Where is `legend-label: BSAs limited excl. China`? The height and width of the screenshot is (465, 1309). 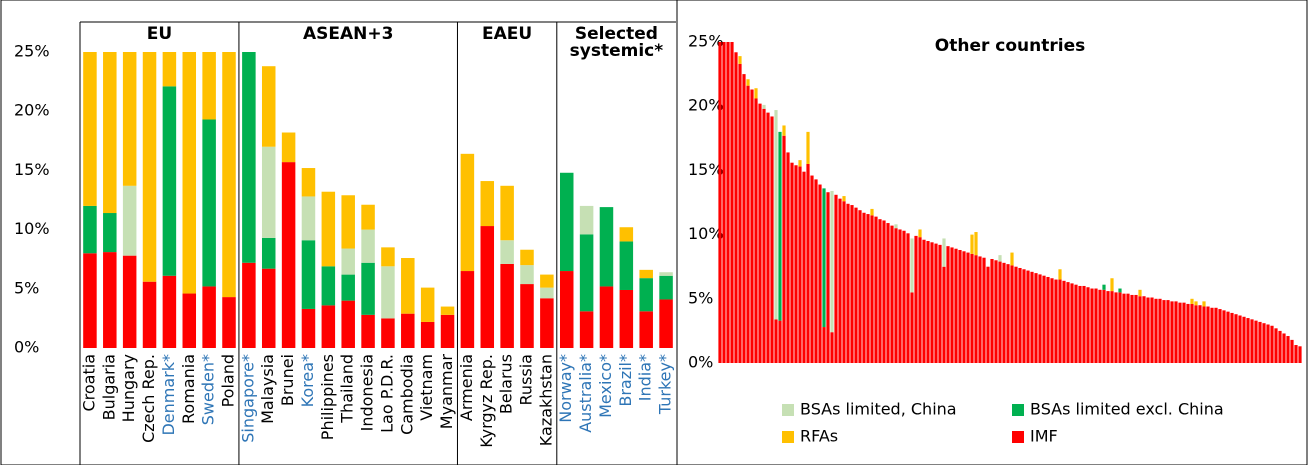 legend-label: BSAs limited excl. China is located at coordinates (1127, 409).